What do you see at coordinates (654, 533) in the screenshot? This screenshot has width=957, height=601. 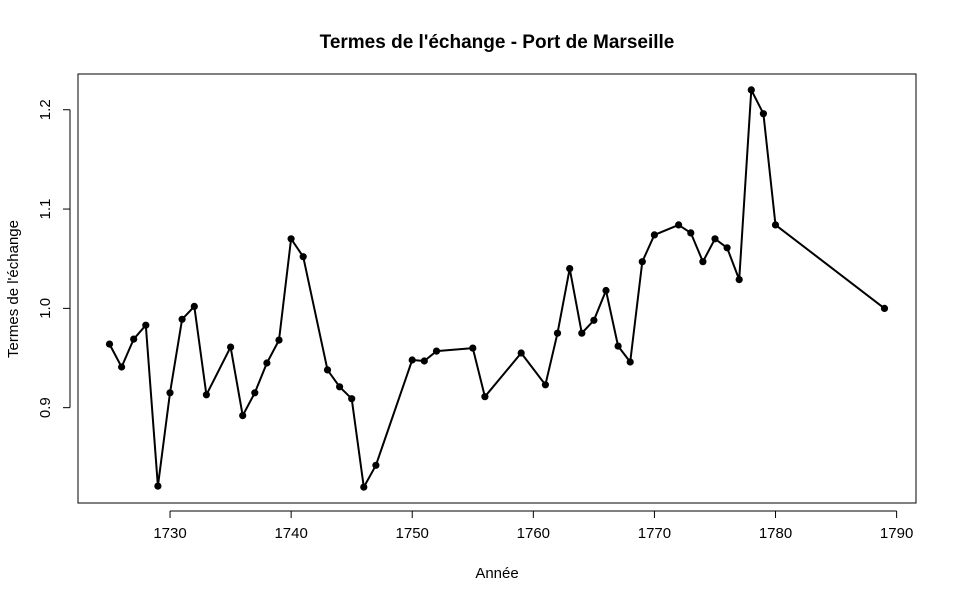 I see `x-tick-label: 1770` at bounding box center [654, 533].